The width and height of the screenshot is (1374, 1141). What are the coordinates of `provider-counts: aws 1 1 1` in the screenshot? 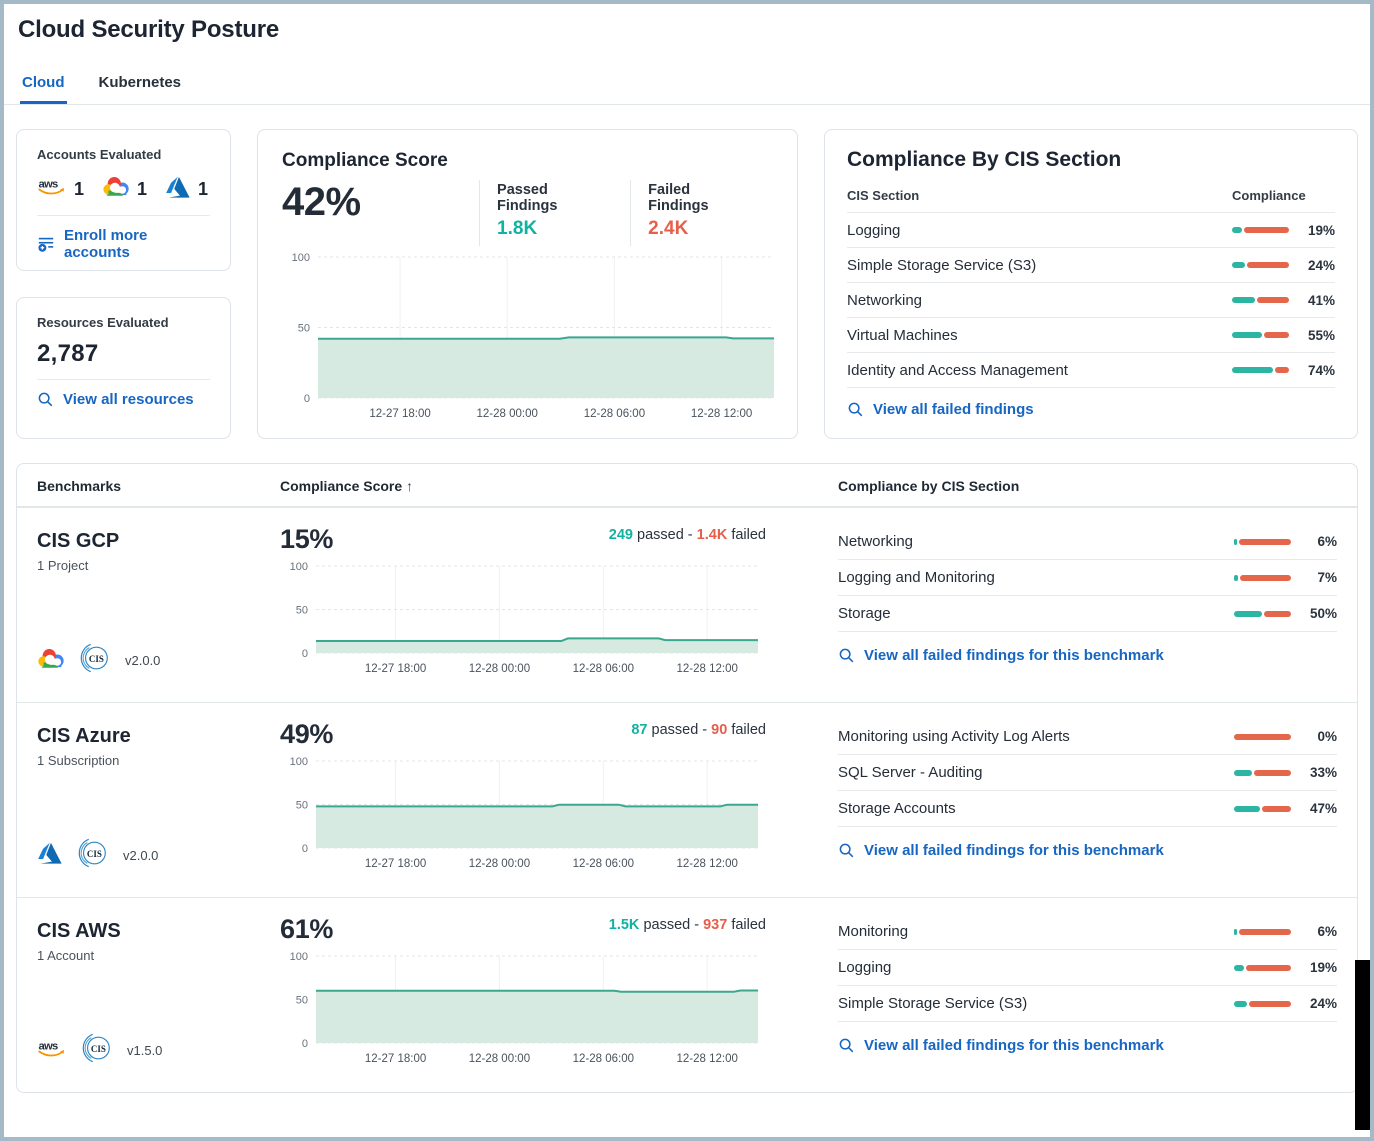 It's located at (123, 189).